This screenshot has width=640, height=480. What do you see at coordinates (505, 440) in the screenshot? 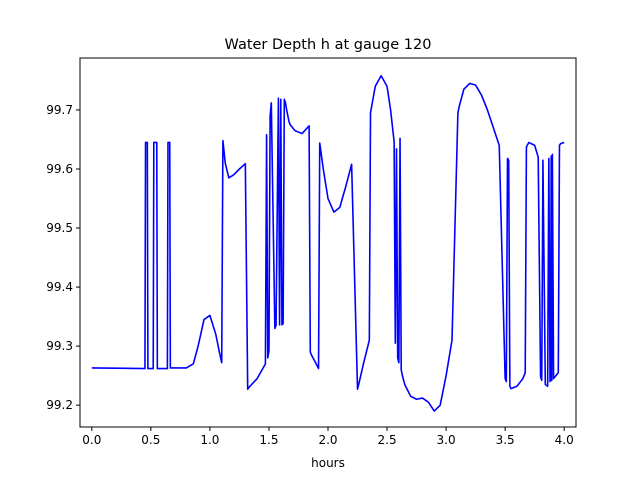
I see `x-tick-label: 3.5` at bounding box center [505, 440].